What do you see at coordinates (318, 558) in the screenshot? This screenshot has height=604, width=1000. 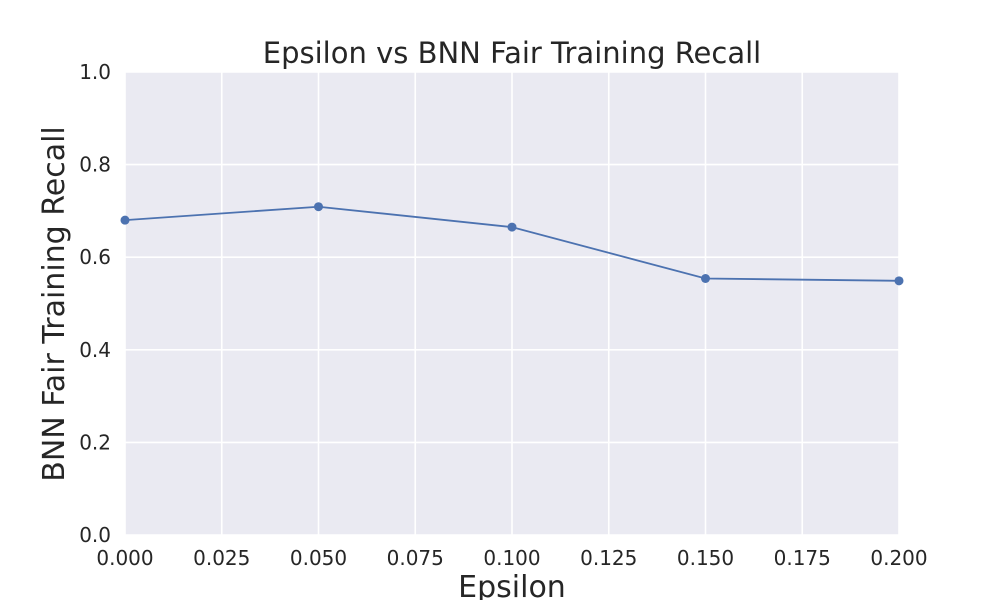 I see `x-tick-label: 0.050` at bounding box center [318, 558].